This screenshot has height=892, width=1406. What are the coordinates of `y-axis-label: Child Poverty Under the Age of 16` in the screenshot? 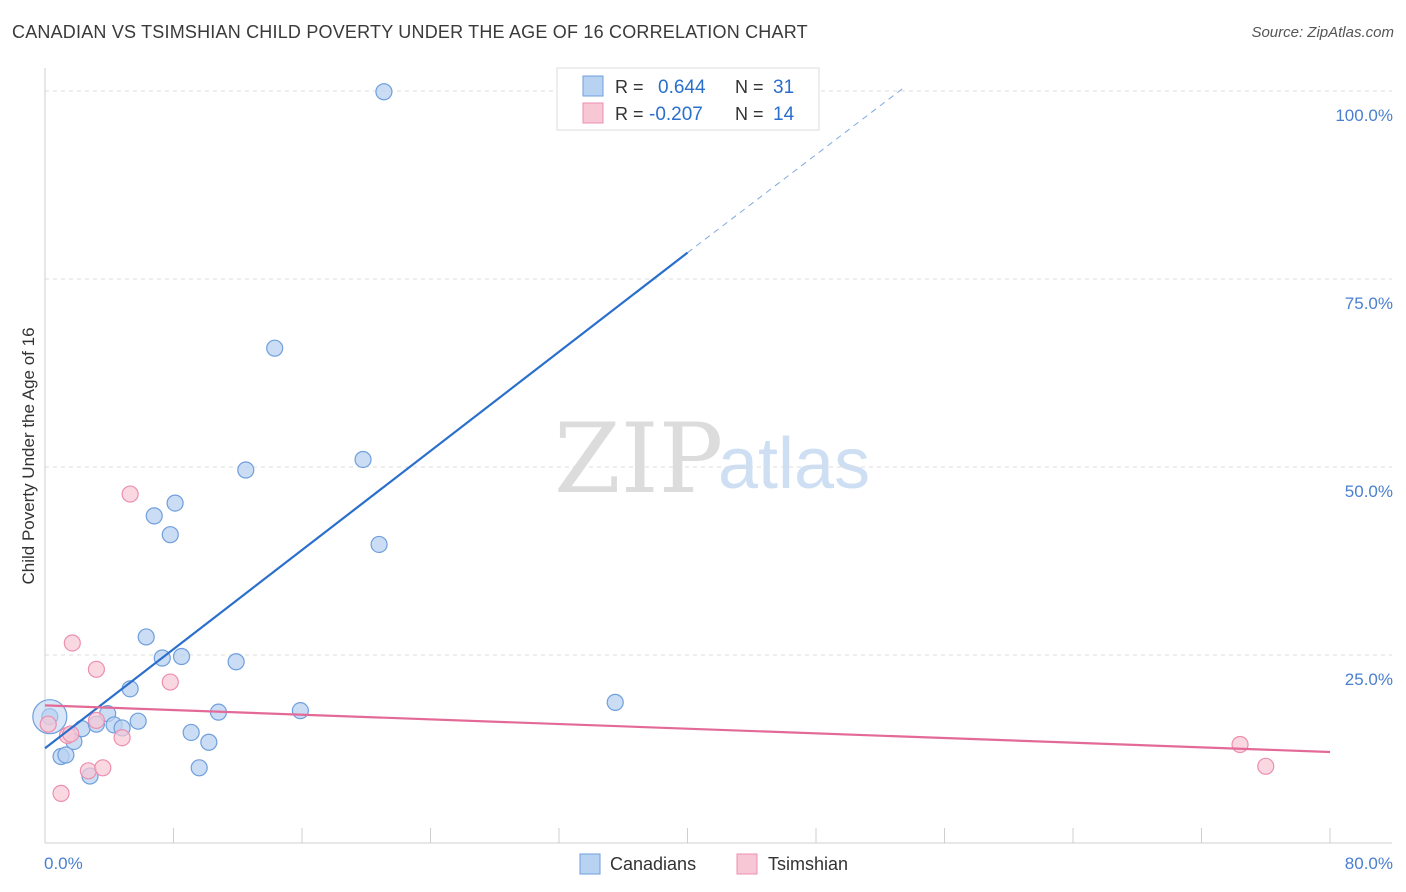 It's located at (28, 455).